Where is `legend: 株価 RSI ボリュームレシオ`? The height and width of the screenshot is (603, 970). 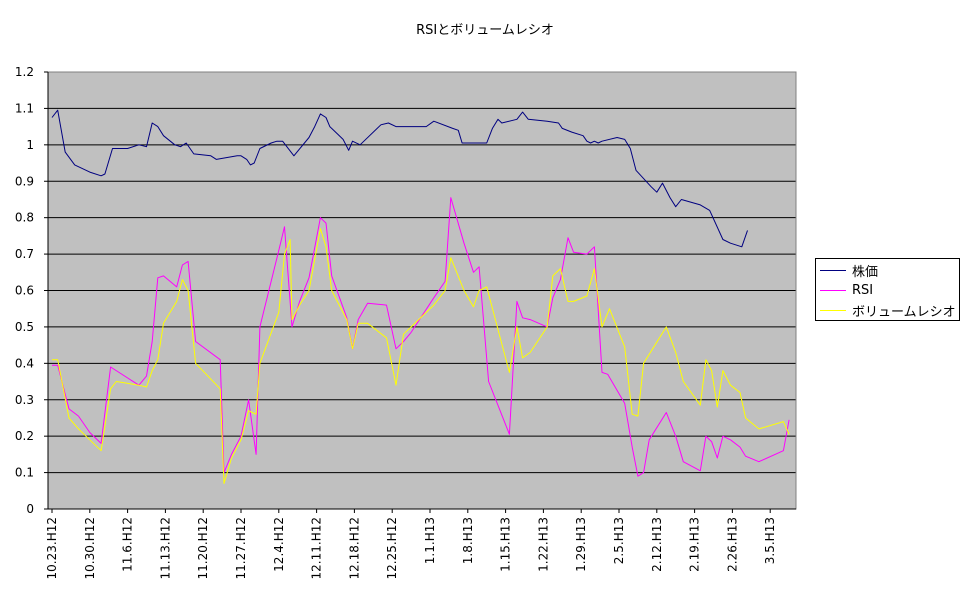
legend: 株価 RSI ボリュームレシオ is located at coordinates (887, 289).